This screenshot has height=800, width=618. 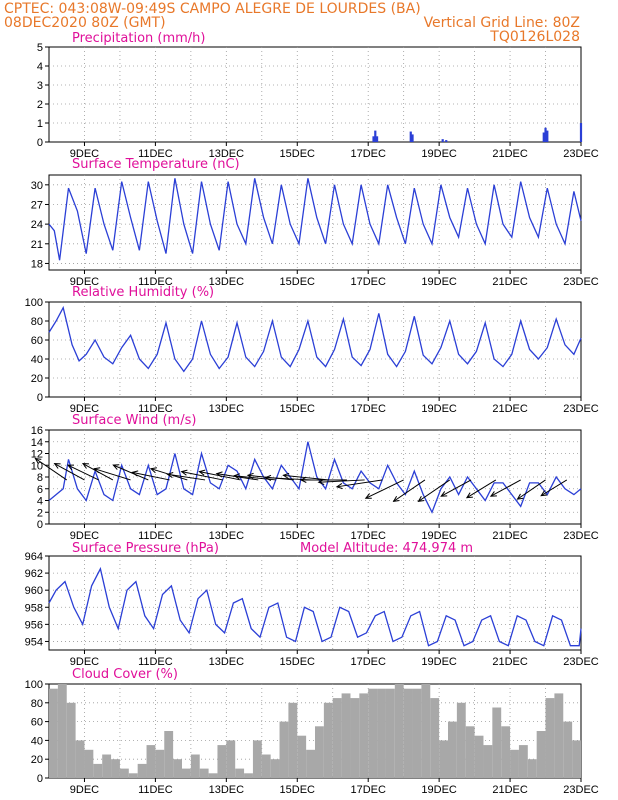 What do you see at coordinates (40, 525) in the screenshot?
I see `wind-ytick-label: 0` at bounding box center [40, 525].